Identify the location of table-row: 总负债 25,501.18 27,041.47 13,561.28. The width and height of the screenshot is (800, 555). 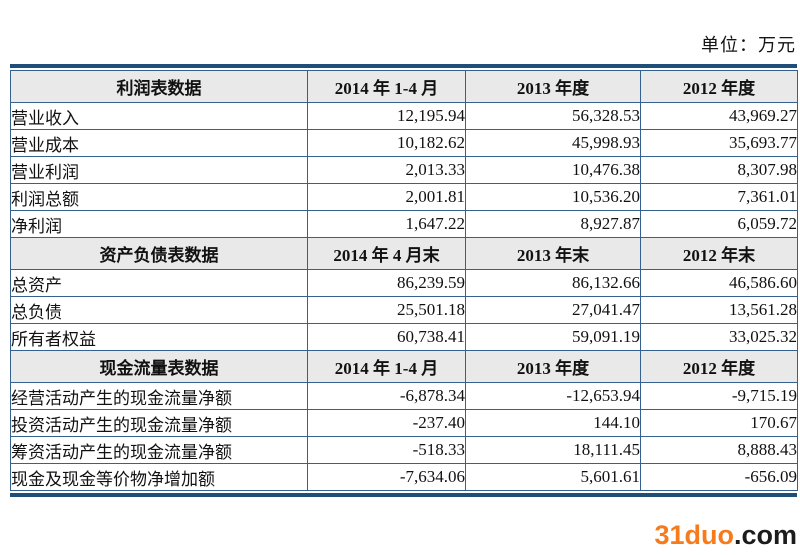
(404, 310).